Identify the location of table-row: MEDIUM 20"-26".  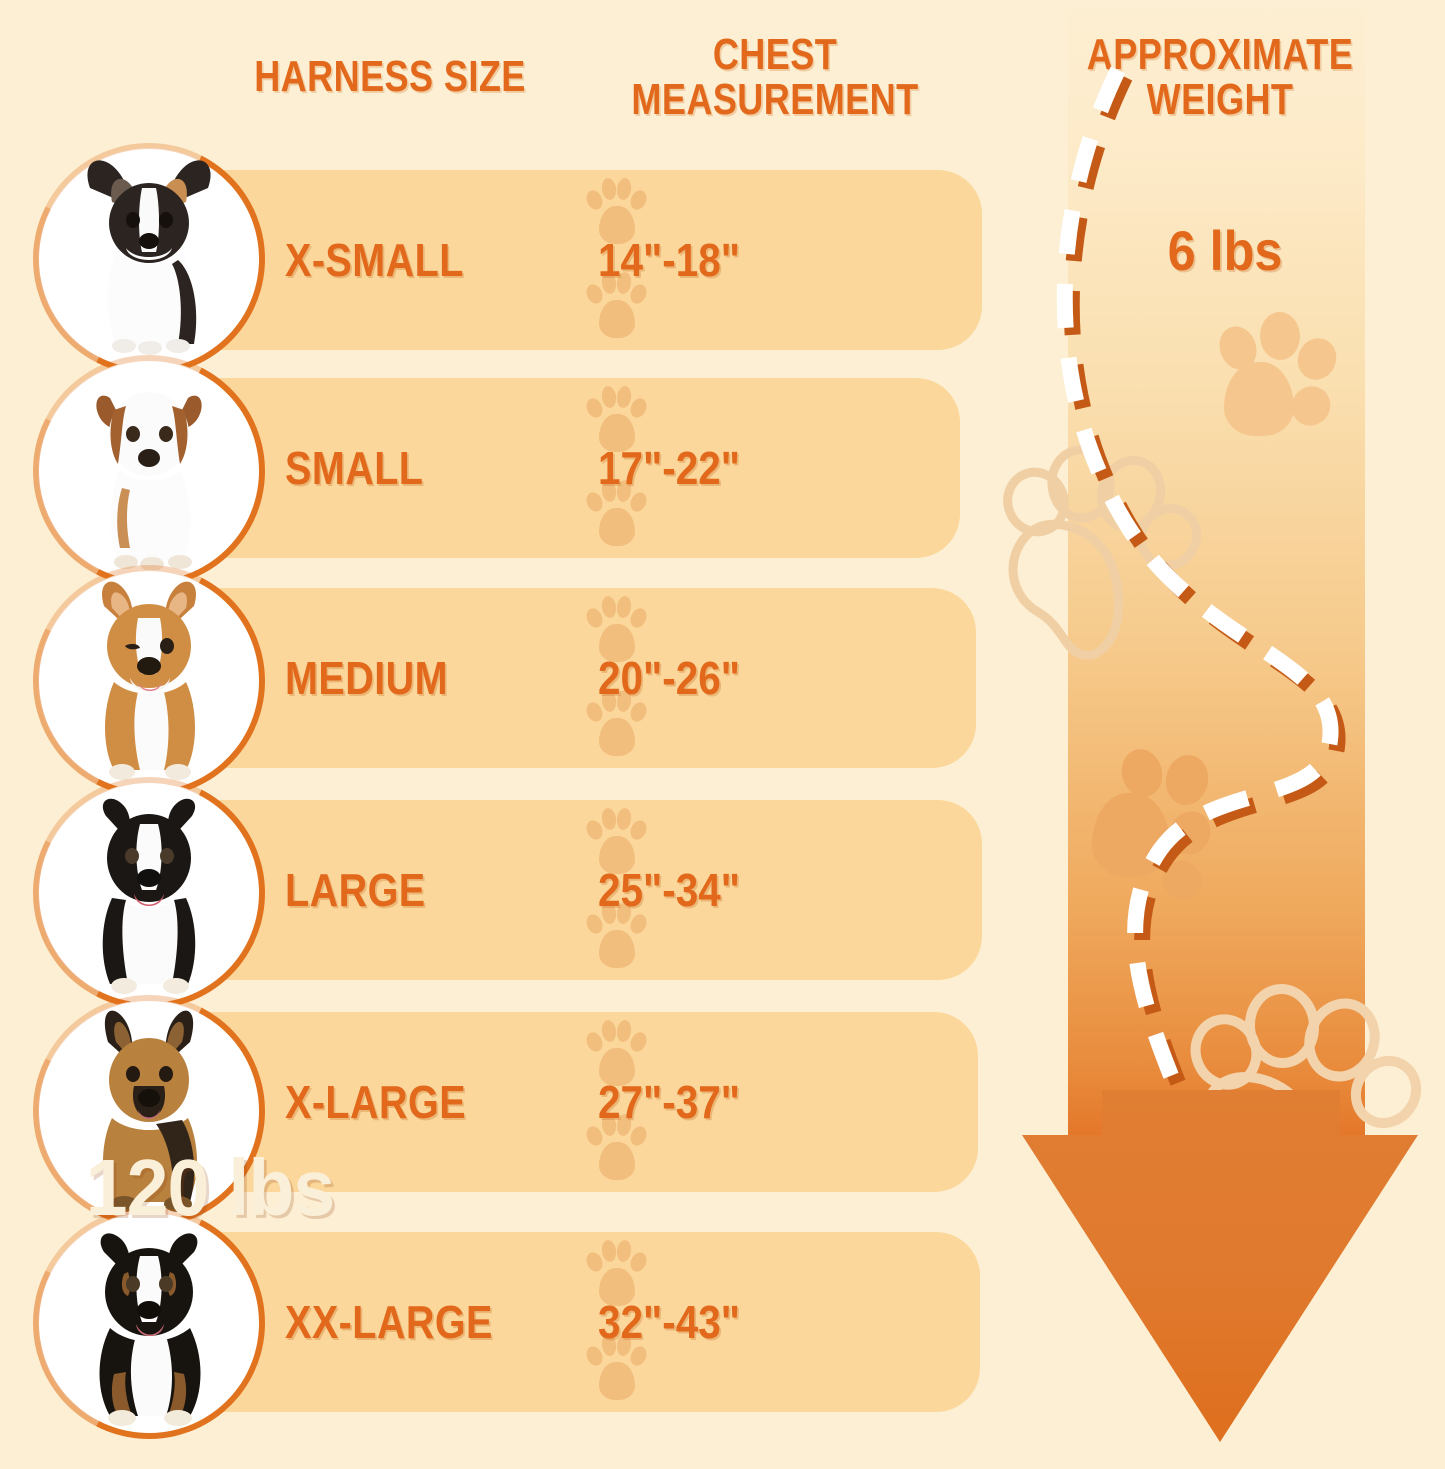
(558, 678).